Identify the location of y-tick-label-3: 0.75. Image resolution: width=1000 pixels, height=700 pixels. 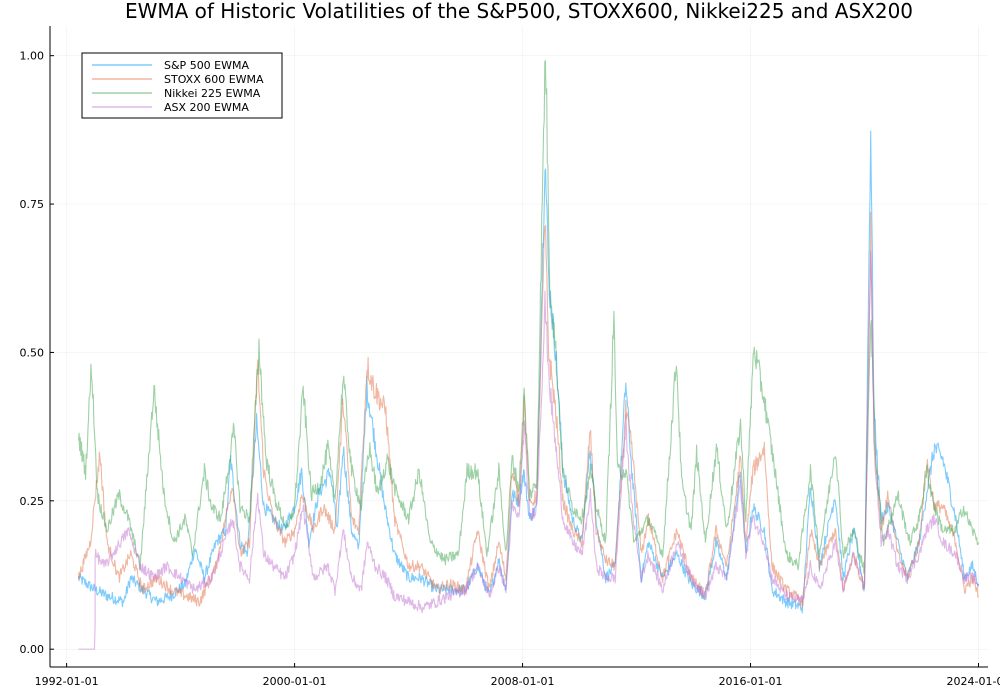
(32, 204).